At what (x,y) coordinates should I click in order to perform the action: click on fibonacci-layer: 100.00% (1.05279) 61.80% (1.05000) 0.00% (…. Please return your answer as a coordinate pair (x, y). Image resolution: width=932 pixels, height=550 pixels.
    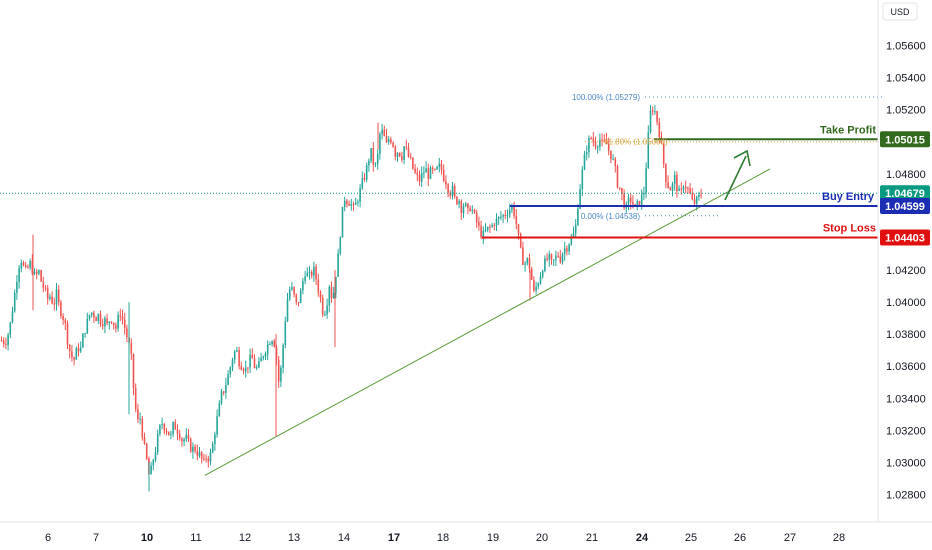
    Looking at the image, I should click on (727, 157).